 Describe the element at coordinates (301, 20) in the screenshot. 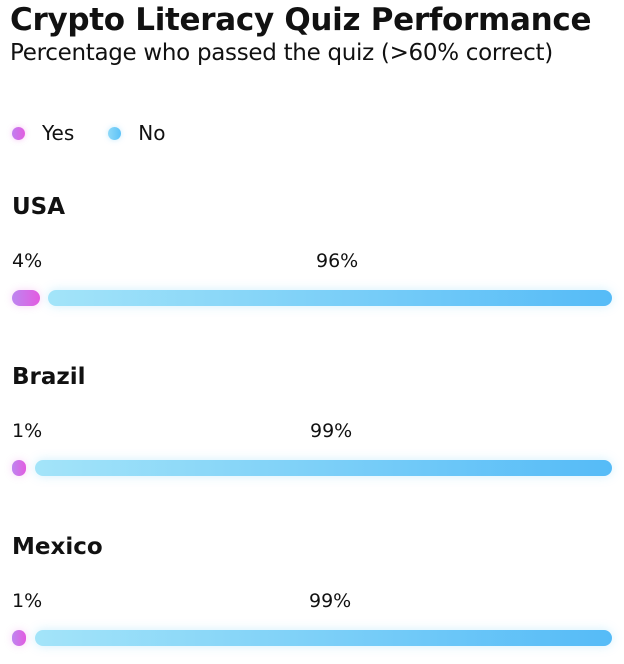

I see `chart-title: Crypto Literacy Quiz Performance` at that location.